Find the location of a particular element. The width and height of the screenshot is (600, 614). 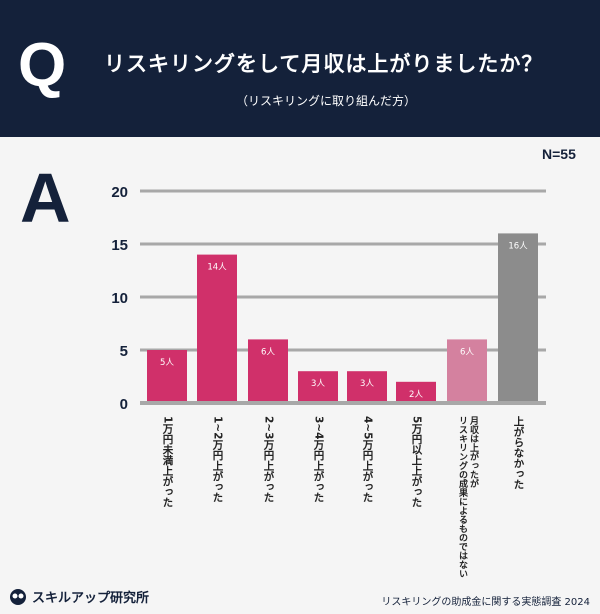

y-tick-label: 20 is located at coordinates (119, 192).